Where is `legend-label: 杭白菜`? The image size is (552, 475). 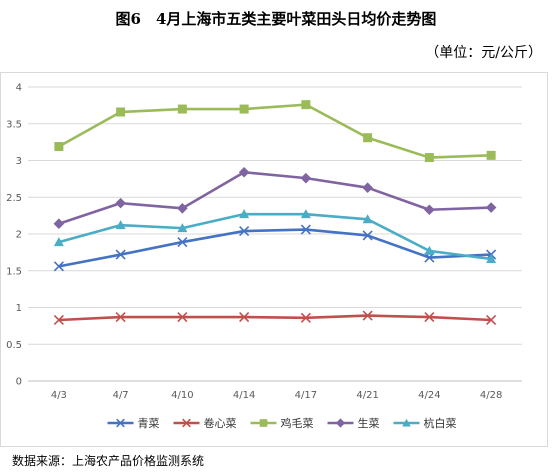 legend-label: 杭白菜 is located at coordinates (440, 423).